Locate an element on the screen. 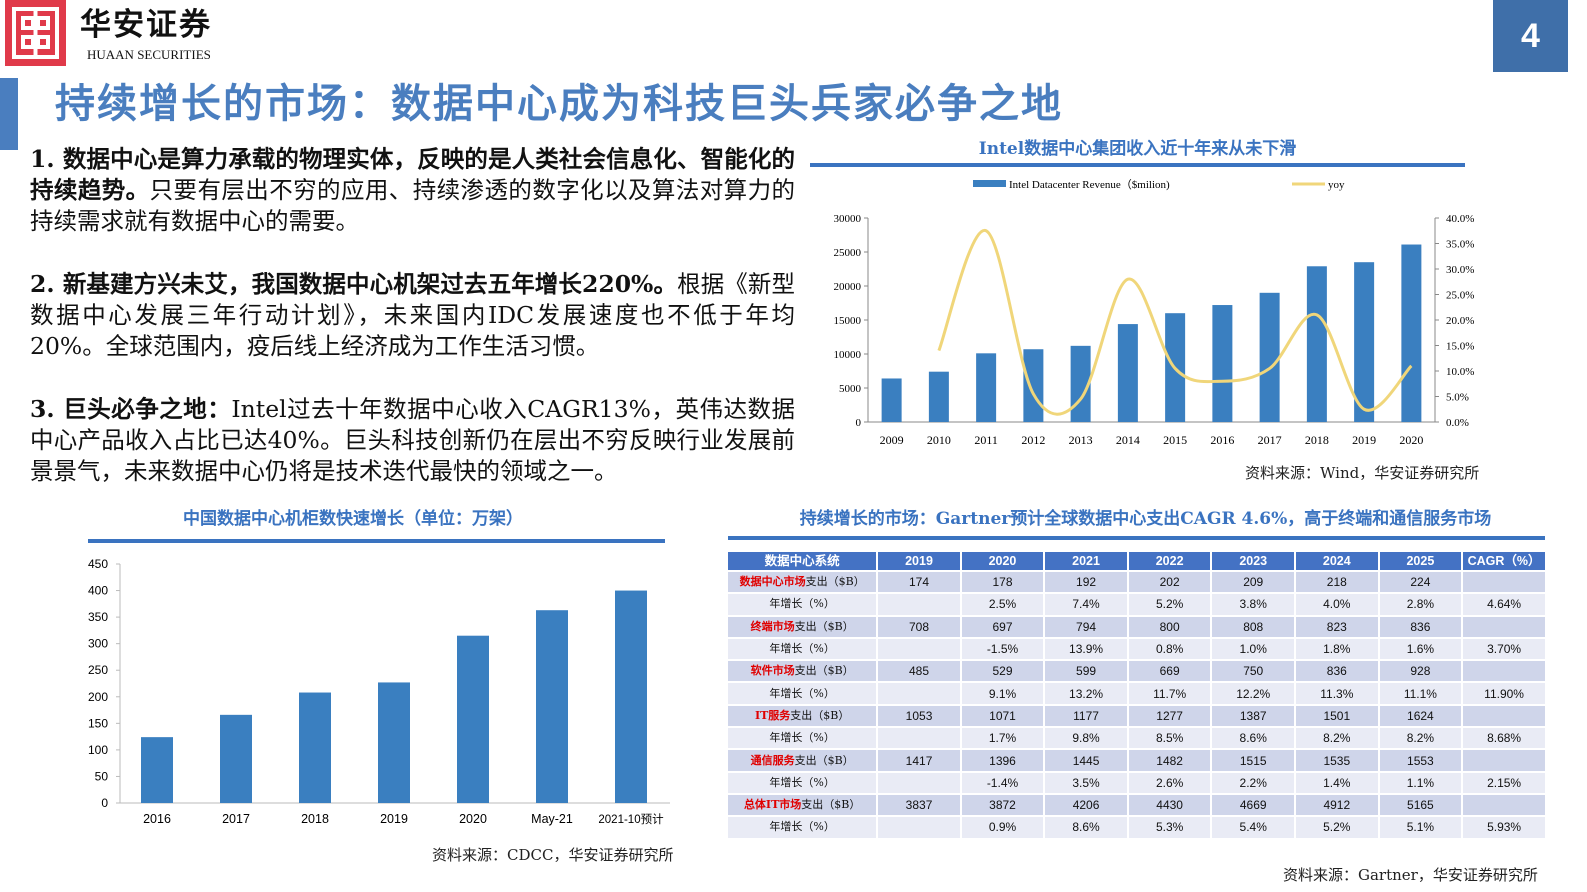 The height and width of the screenshot is (892, 1587). y-tick-label: 400 is located at coordinates (98, 591).